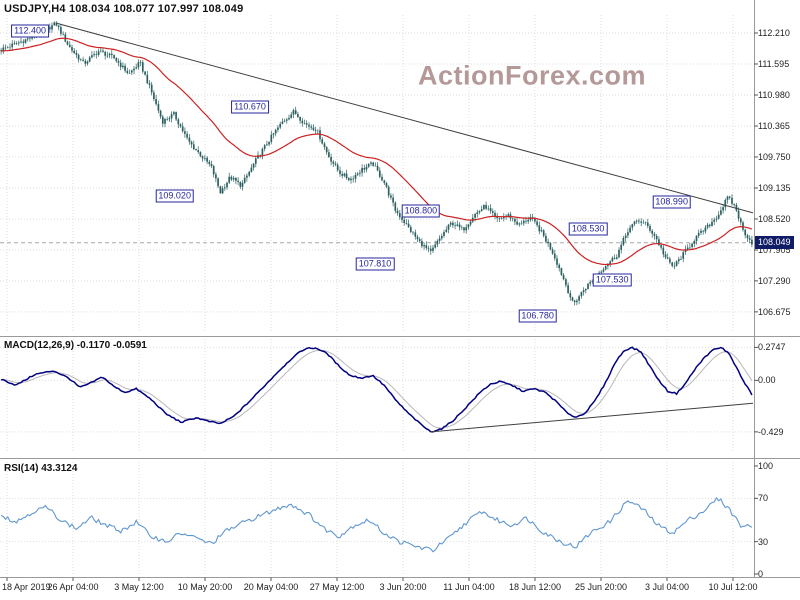 Image resolution: width=800 pixels, height=600 pixels. I want to click on rsi-axis-label: 100, so click(766, 466).